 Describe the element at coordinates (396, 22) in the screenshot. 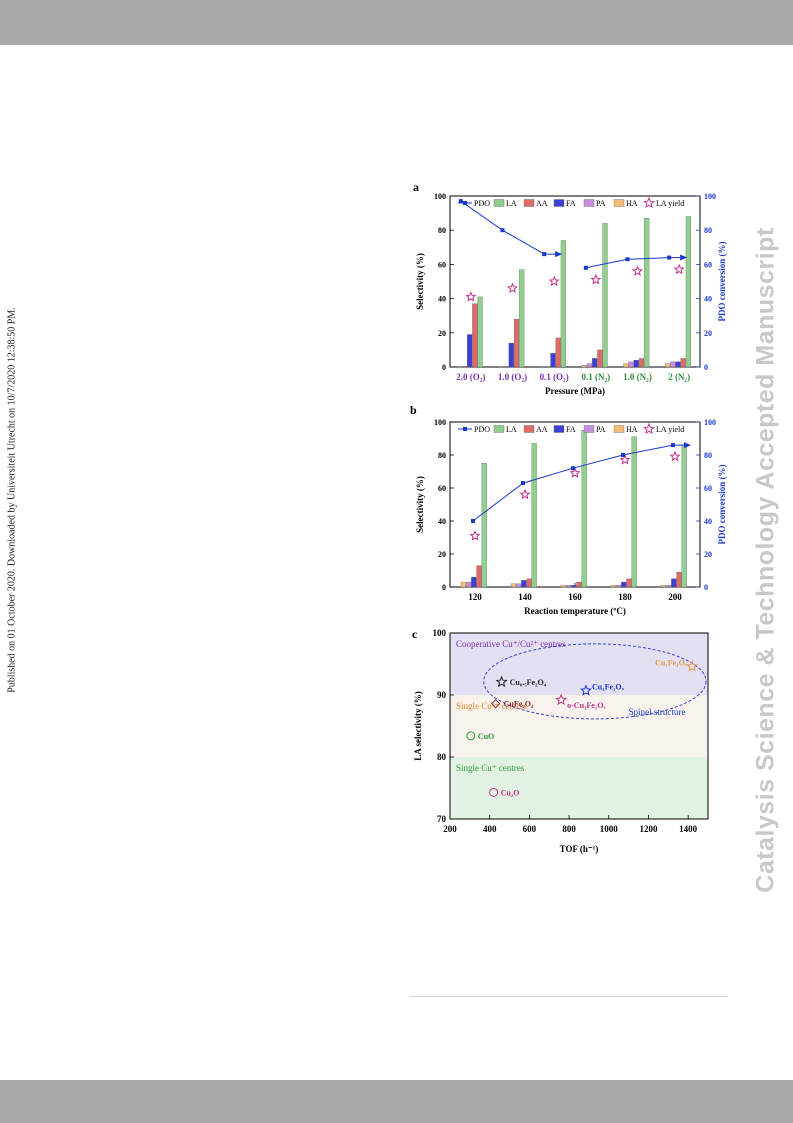

I see `top-header-band` at that location.